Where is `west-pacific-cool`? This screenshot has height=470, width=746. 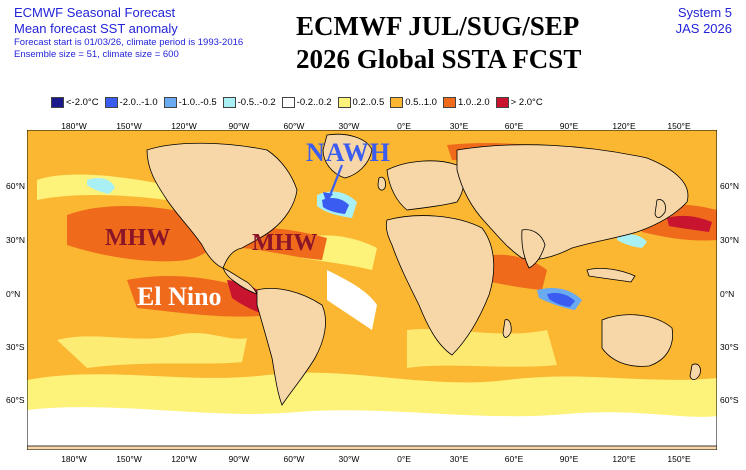
west-pacific-cool is located at coordinates (632, 240).